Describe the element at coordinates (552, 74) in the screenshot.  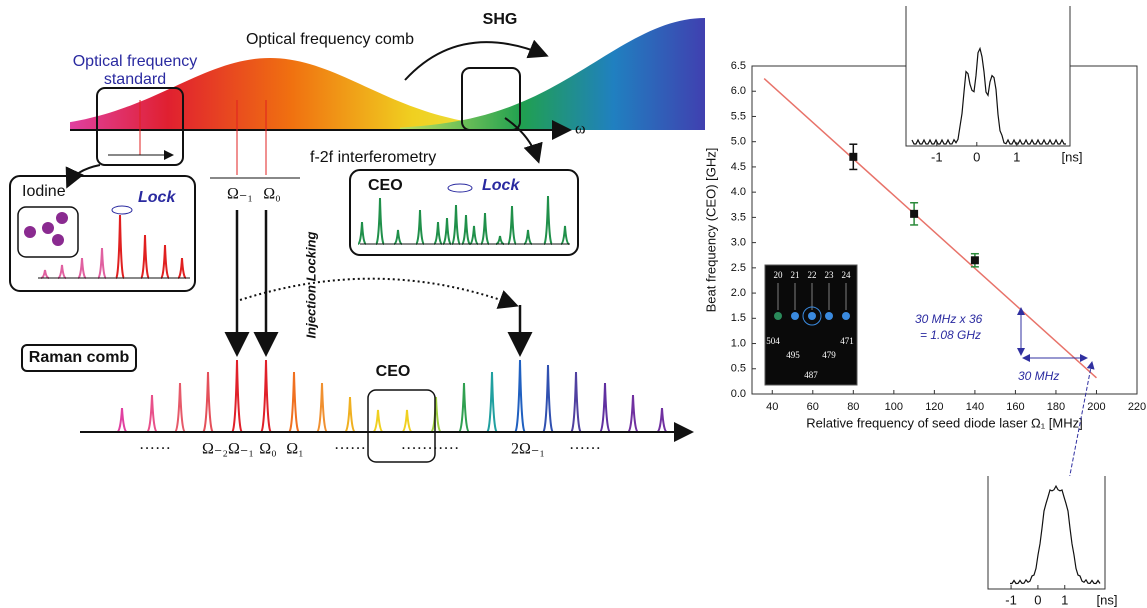
I see `shg-spectrum` at that location.